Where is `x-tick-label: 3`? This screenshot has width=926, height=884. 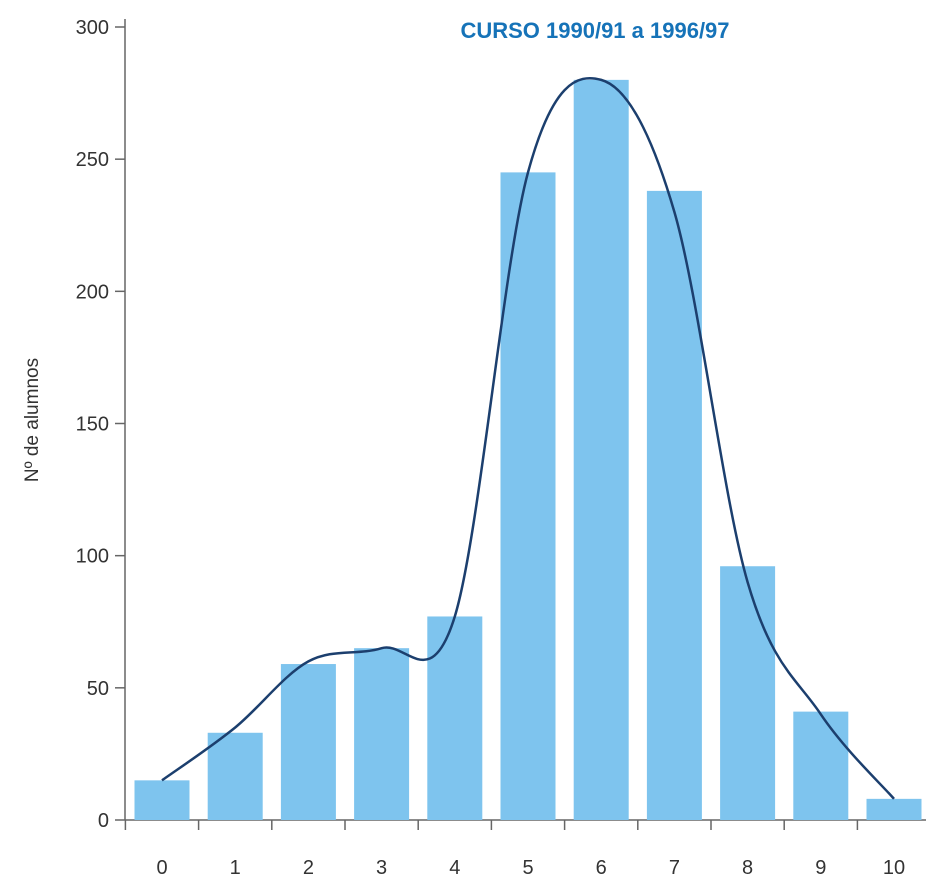 x-tick-label: 3 is located at coordinates (381, 868).